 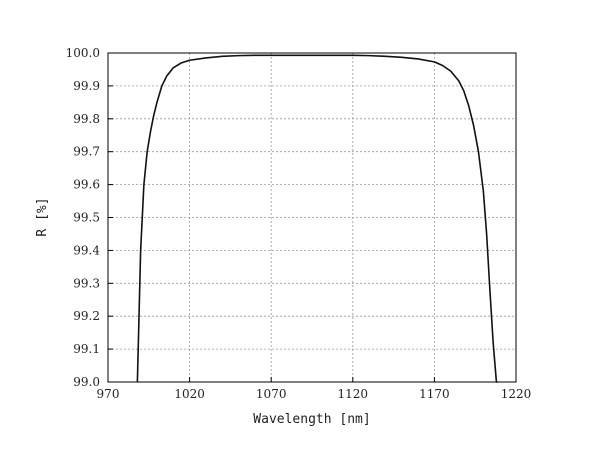 What do you see at coordinates (86, 119) in the screenshot?
I see `y-tick-label: 99.8` at bounding box center [86, 119].